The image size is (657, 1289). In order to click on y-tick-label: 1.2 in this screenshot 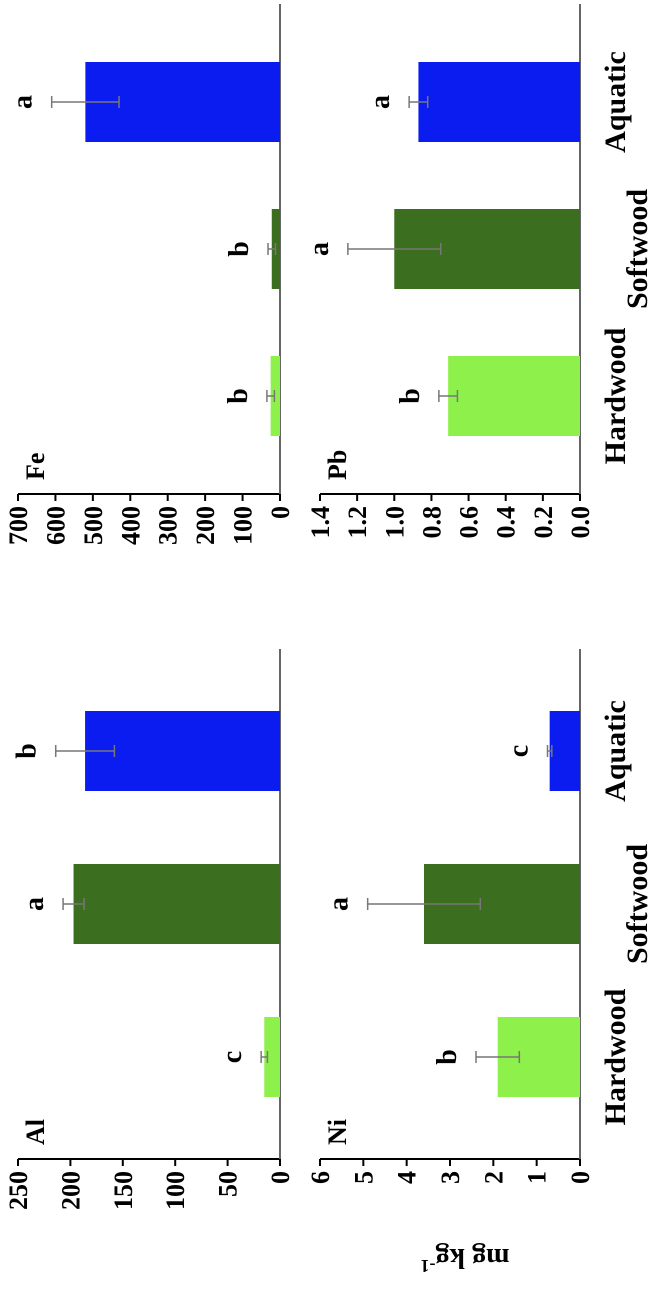, I will do `click(357, 522)`.